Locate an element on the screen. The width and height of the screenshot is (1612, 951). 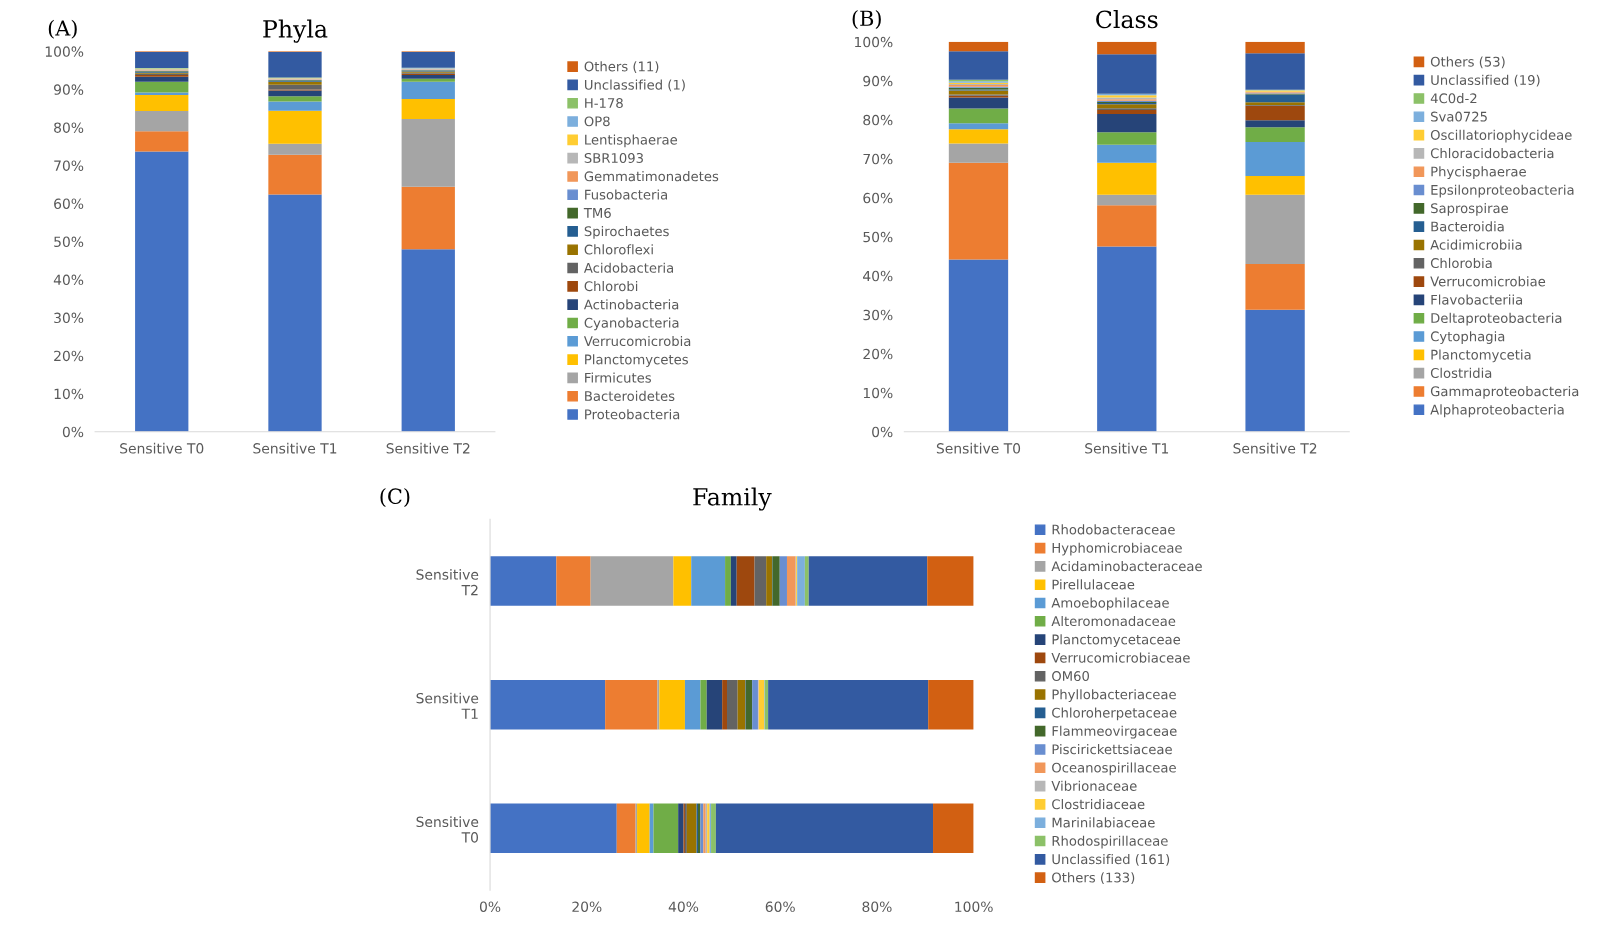
legend-label: Flammeovirgaceae is located at coordinates (1114, 732).